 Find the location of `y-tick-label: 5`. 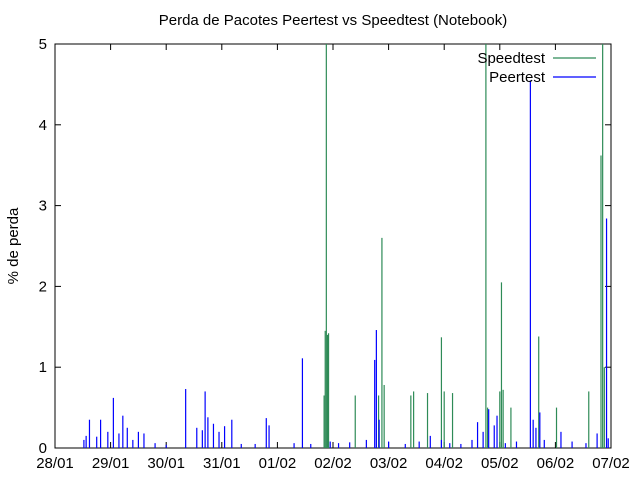

y-tick-label: 5 is located at coordinates (43, 44).